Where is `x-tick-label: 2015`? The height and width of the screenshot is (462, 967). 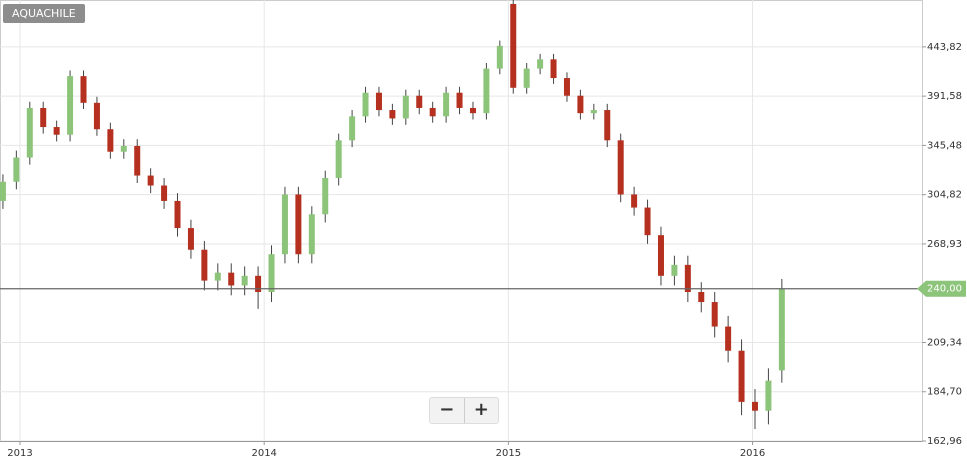 x-tick-label: 2015 is located at coordinates (508, 453).